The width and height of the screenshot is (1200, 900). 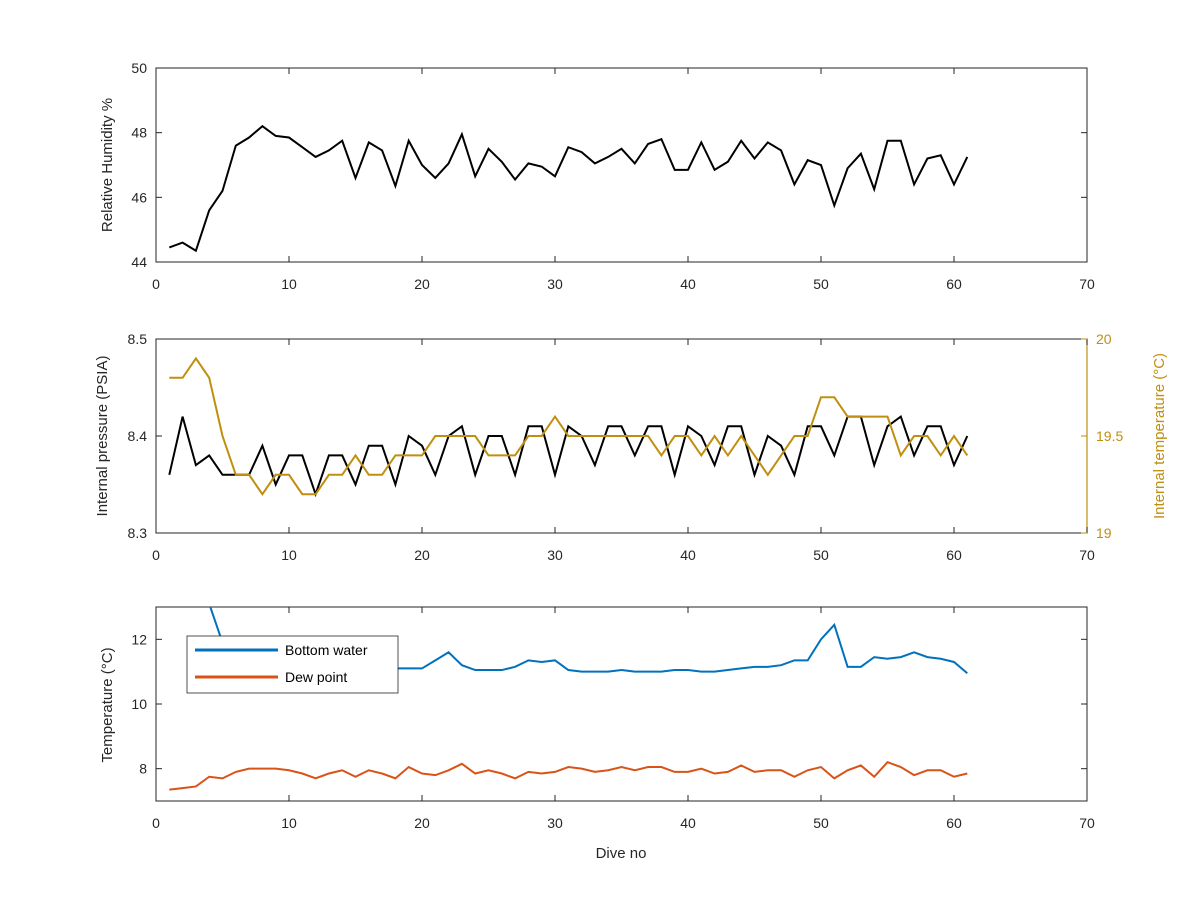 What do you see at coordinates (954, 555) in the screenshot?
I see `pressure-x-tick-label: 60` at bounding box center [954, 555].